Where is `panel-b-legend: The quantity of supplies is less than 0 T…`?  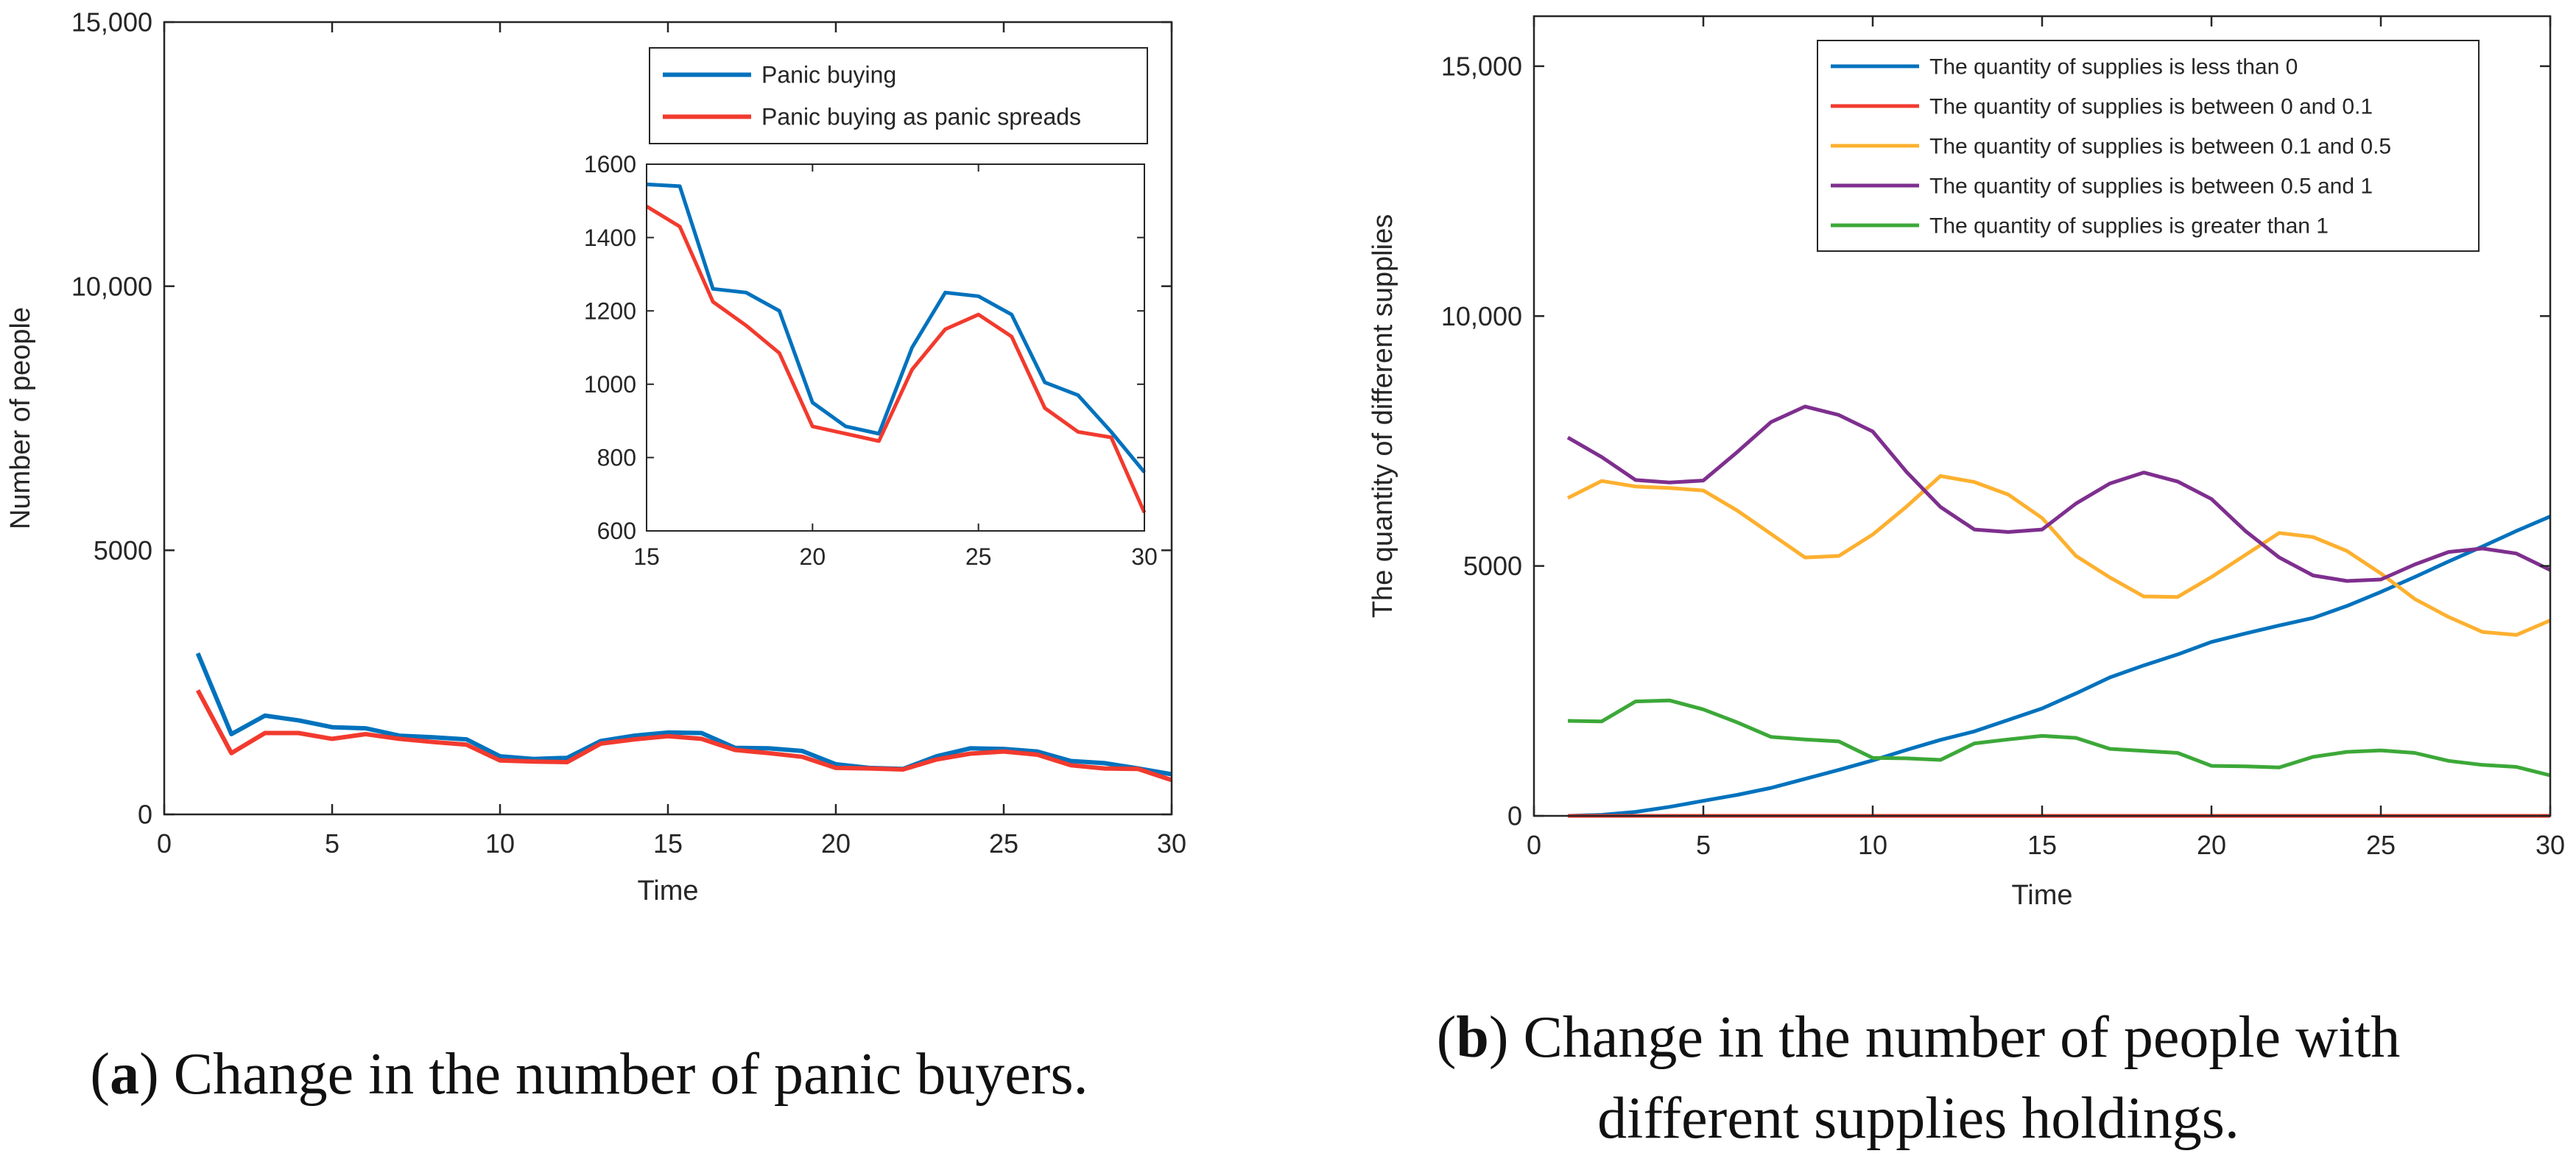
panel-b-legend: The quantity of supplies is less than 0 T… is located at coordinates (2148, 146).